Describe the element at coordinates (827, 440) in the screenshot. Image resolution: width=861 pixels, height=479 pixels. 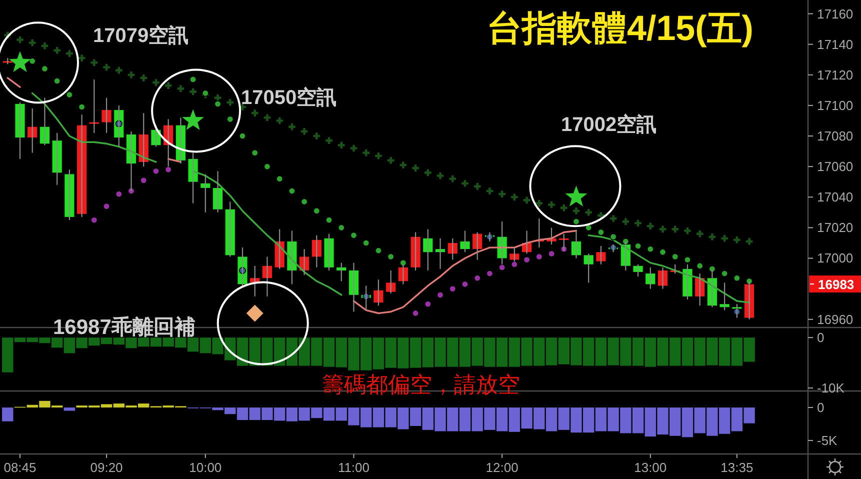
I see `y-tick-label: -5K` at that location.